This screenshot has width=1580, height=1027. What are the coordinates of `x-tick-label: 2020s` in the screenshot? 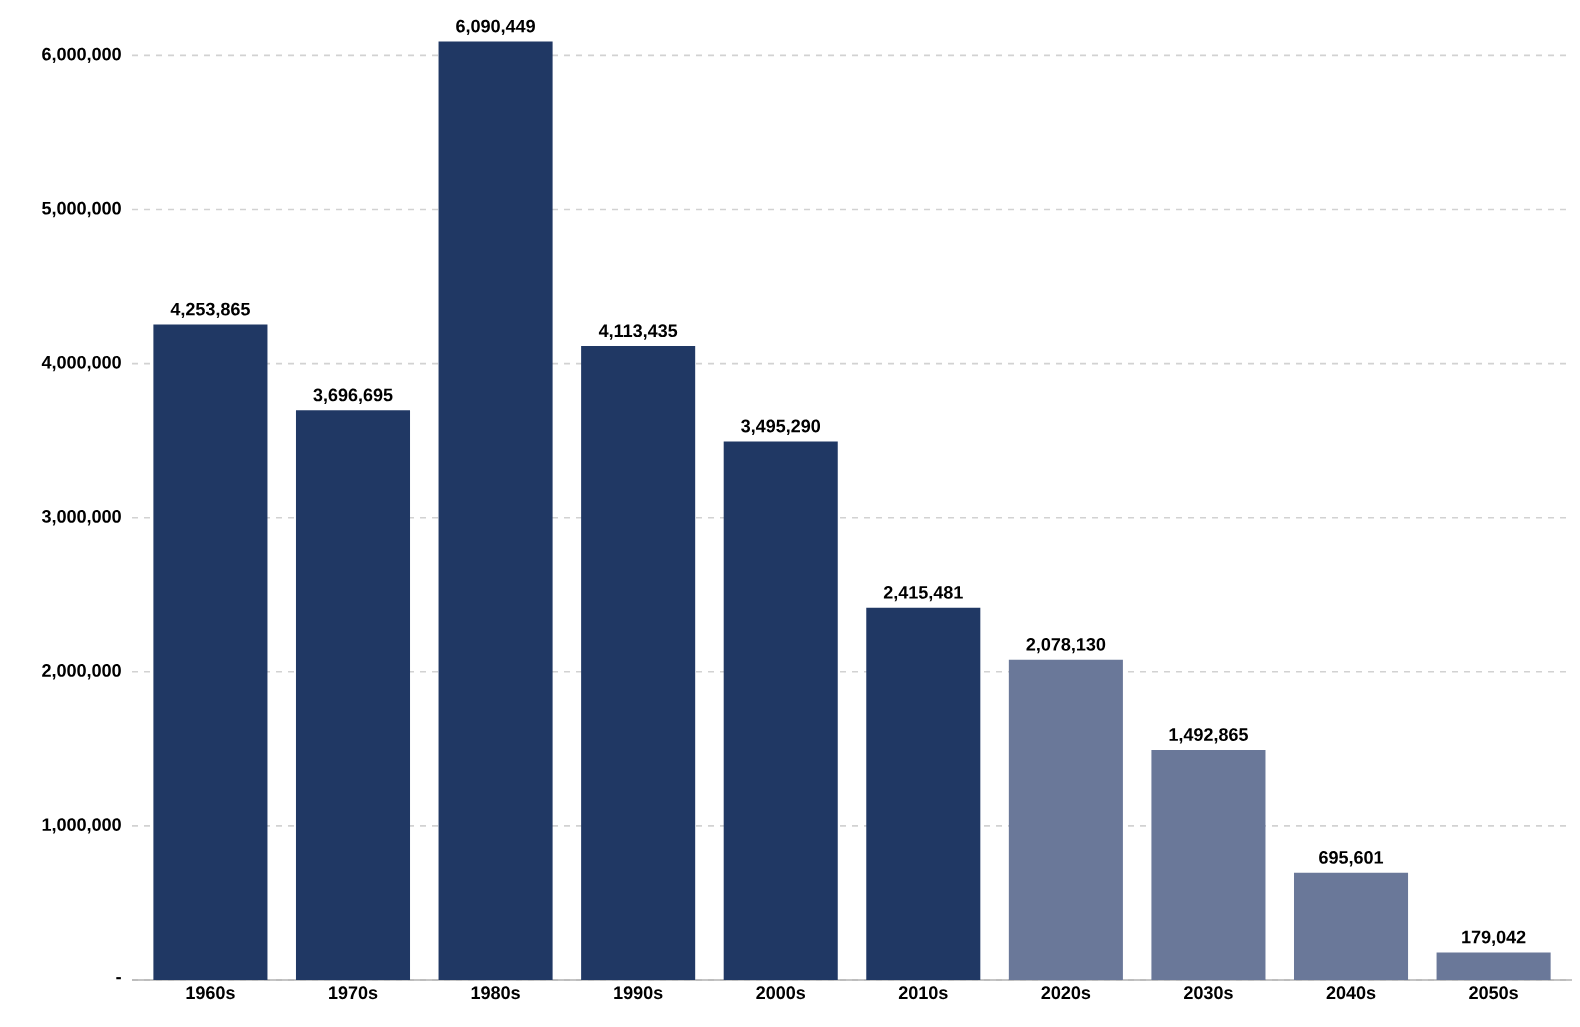 It's located at (1066, 993).